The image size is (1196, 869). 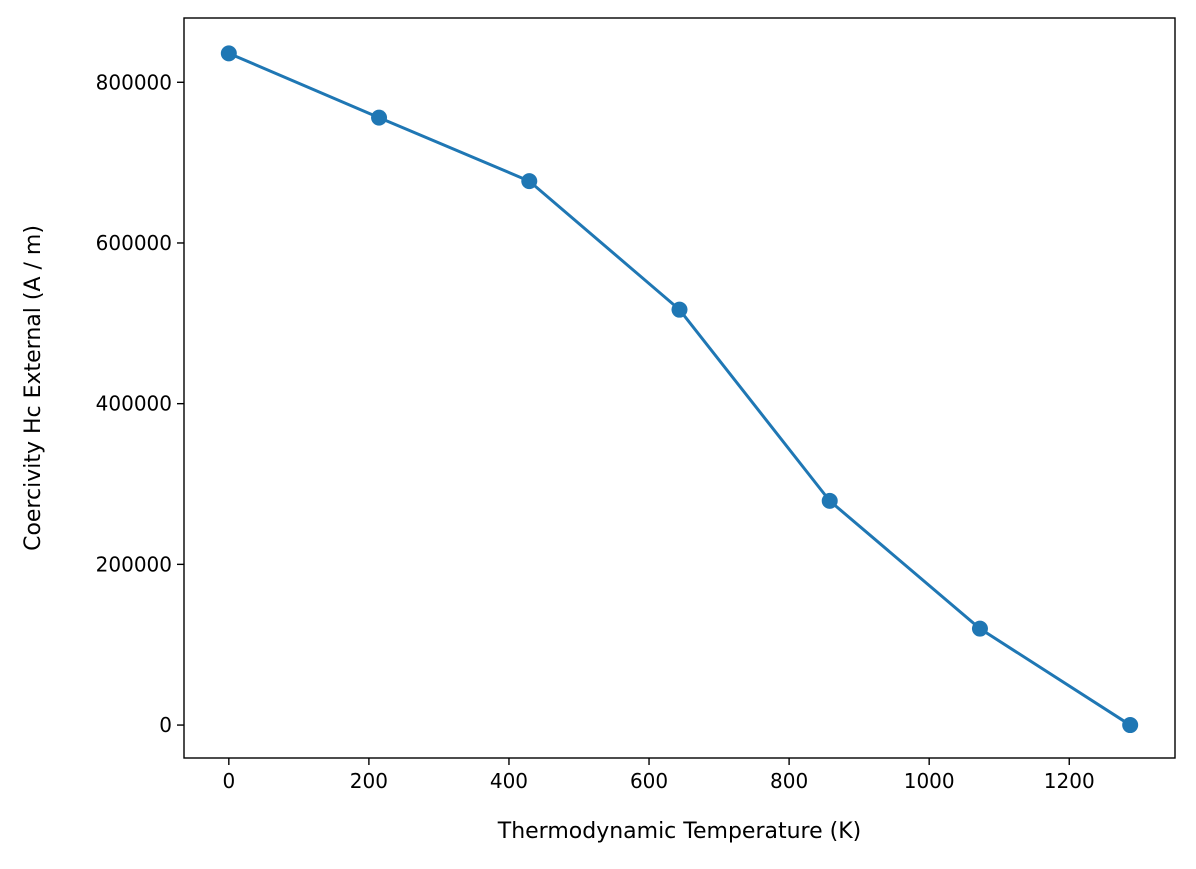 I want to click on x-tick-label: 1000, so click(x=929, y=781).